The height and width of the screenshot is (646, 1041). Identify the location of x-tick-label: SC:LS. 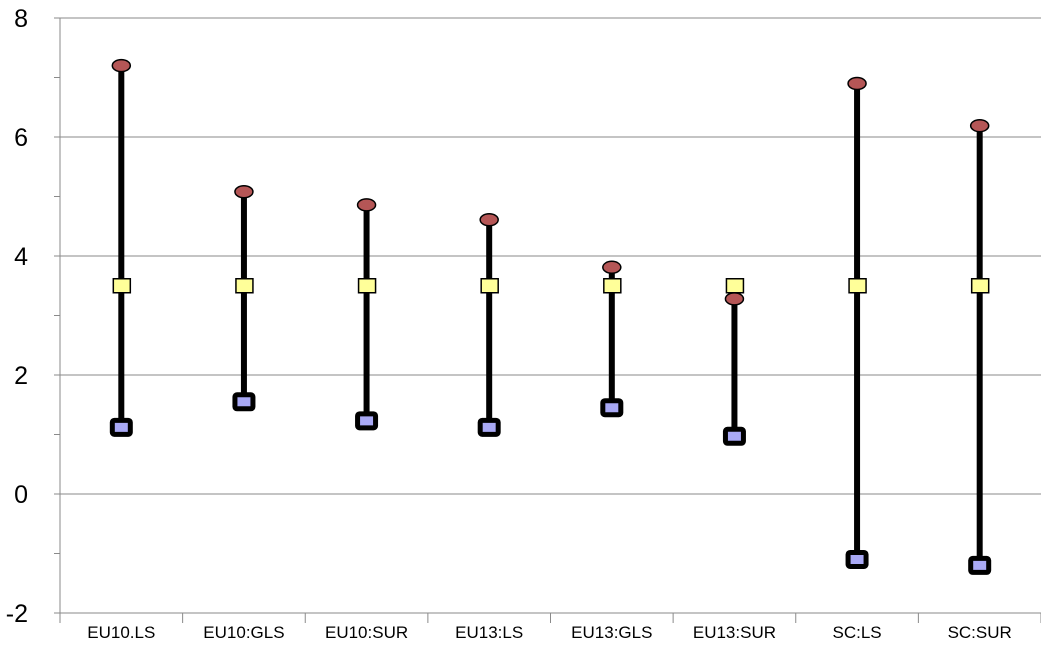
(856, 632).